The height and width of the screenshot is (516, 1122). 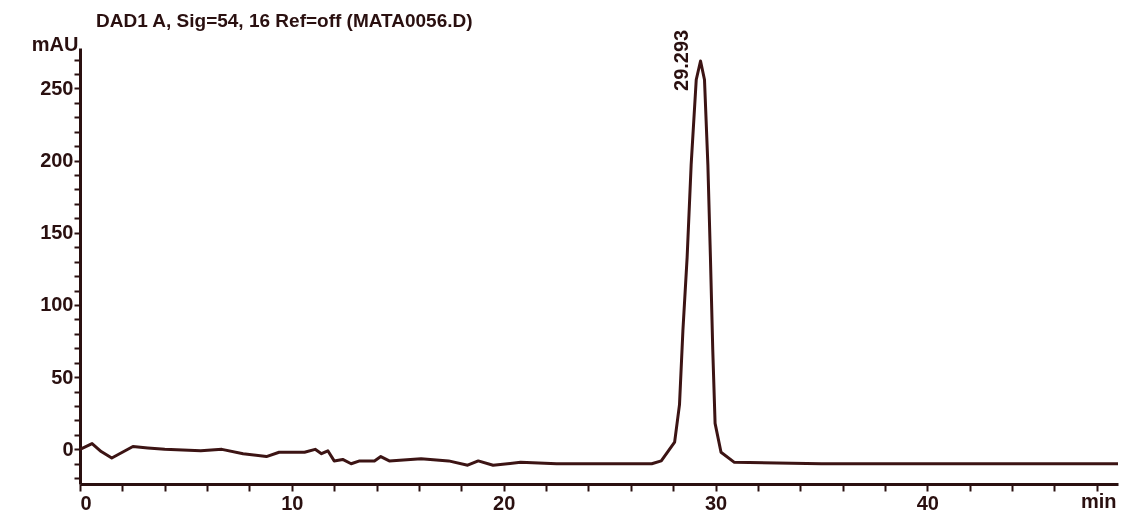 What do you see at coordinates (292, 502) in the screenshot?
I see `x-tick-label: 10` at bounding box center [292, 502].